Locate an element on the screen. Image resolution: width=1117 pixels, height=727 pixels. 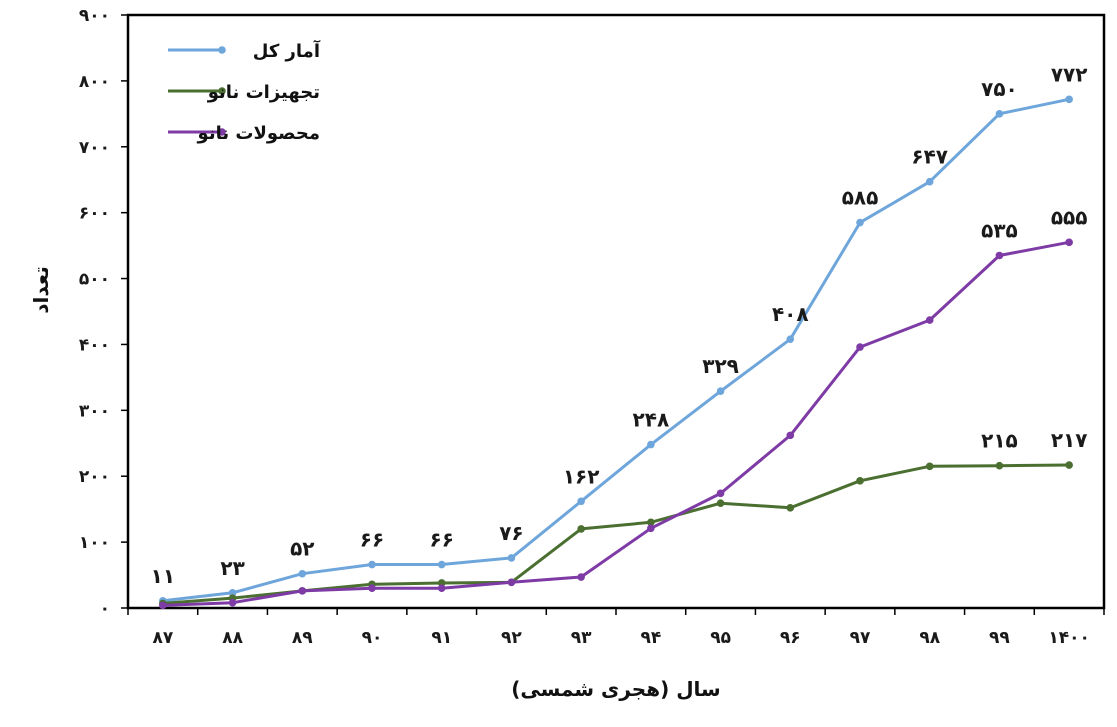
y-tick-label: ۳۰۰ is located at coordinates (94, 411).